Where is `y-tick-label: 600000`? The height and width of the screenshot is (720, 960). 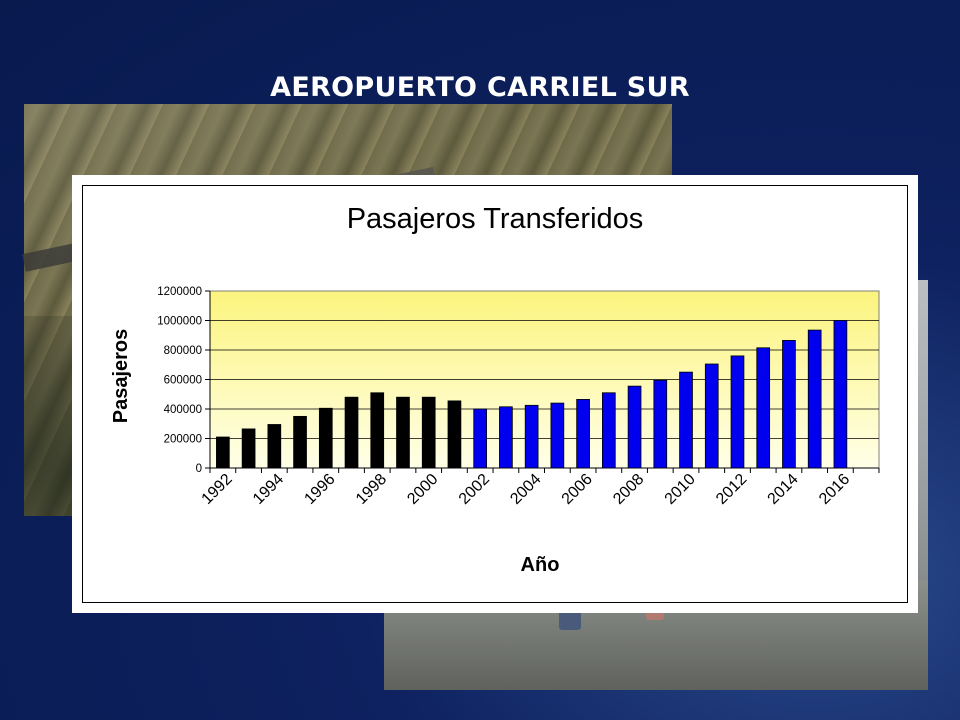 y-tick-label: 600000 is located at coordinates (183, 381).